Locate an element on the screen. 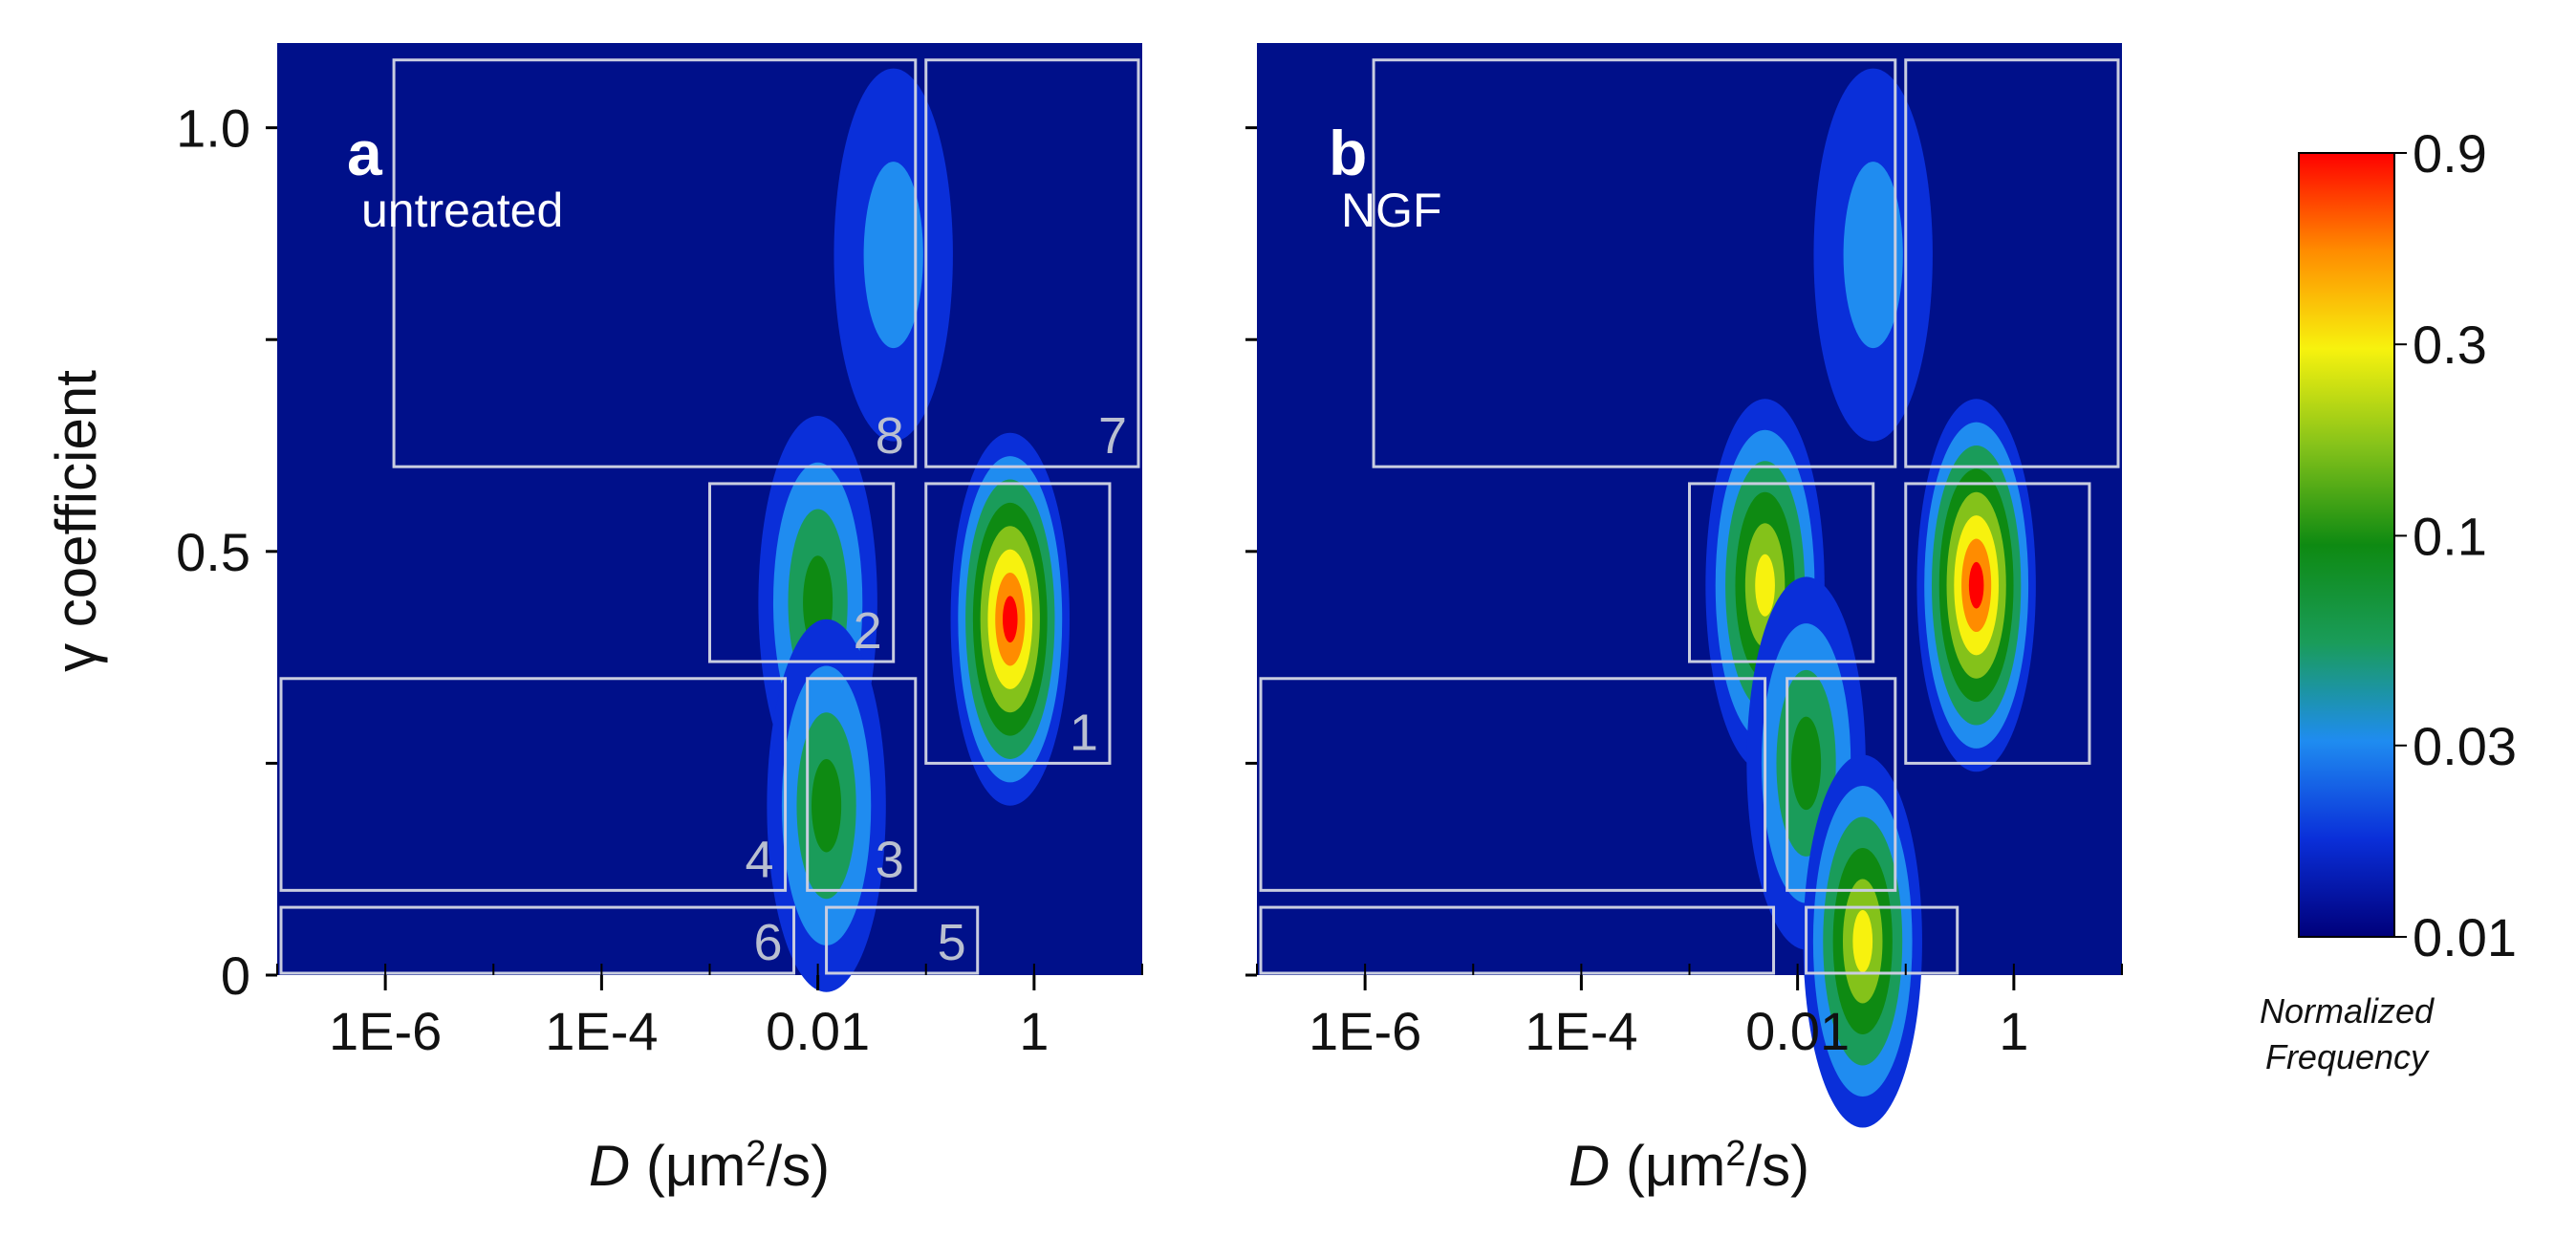 Image resolution: width=2576 pixels, height=1238 pixels. region-label: 3 is located at coordinates (890, 860).